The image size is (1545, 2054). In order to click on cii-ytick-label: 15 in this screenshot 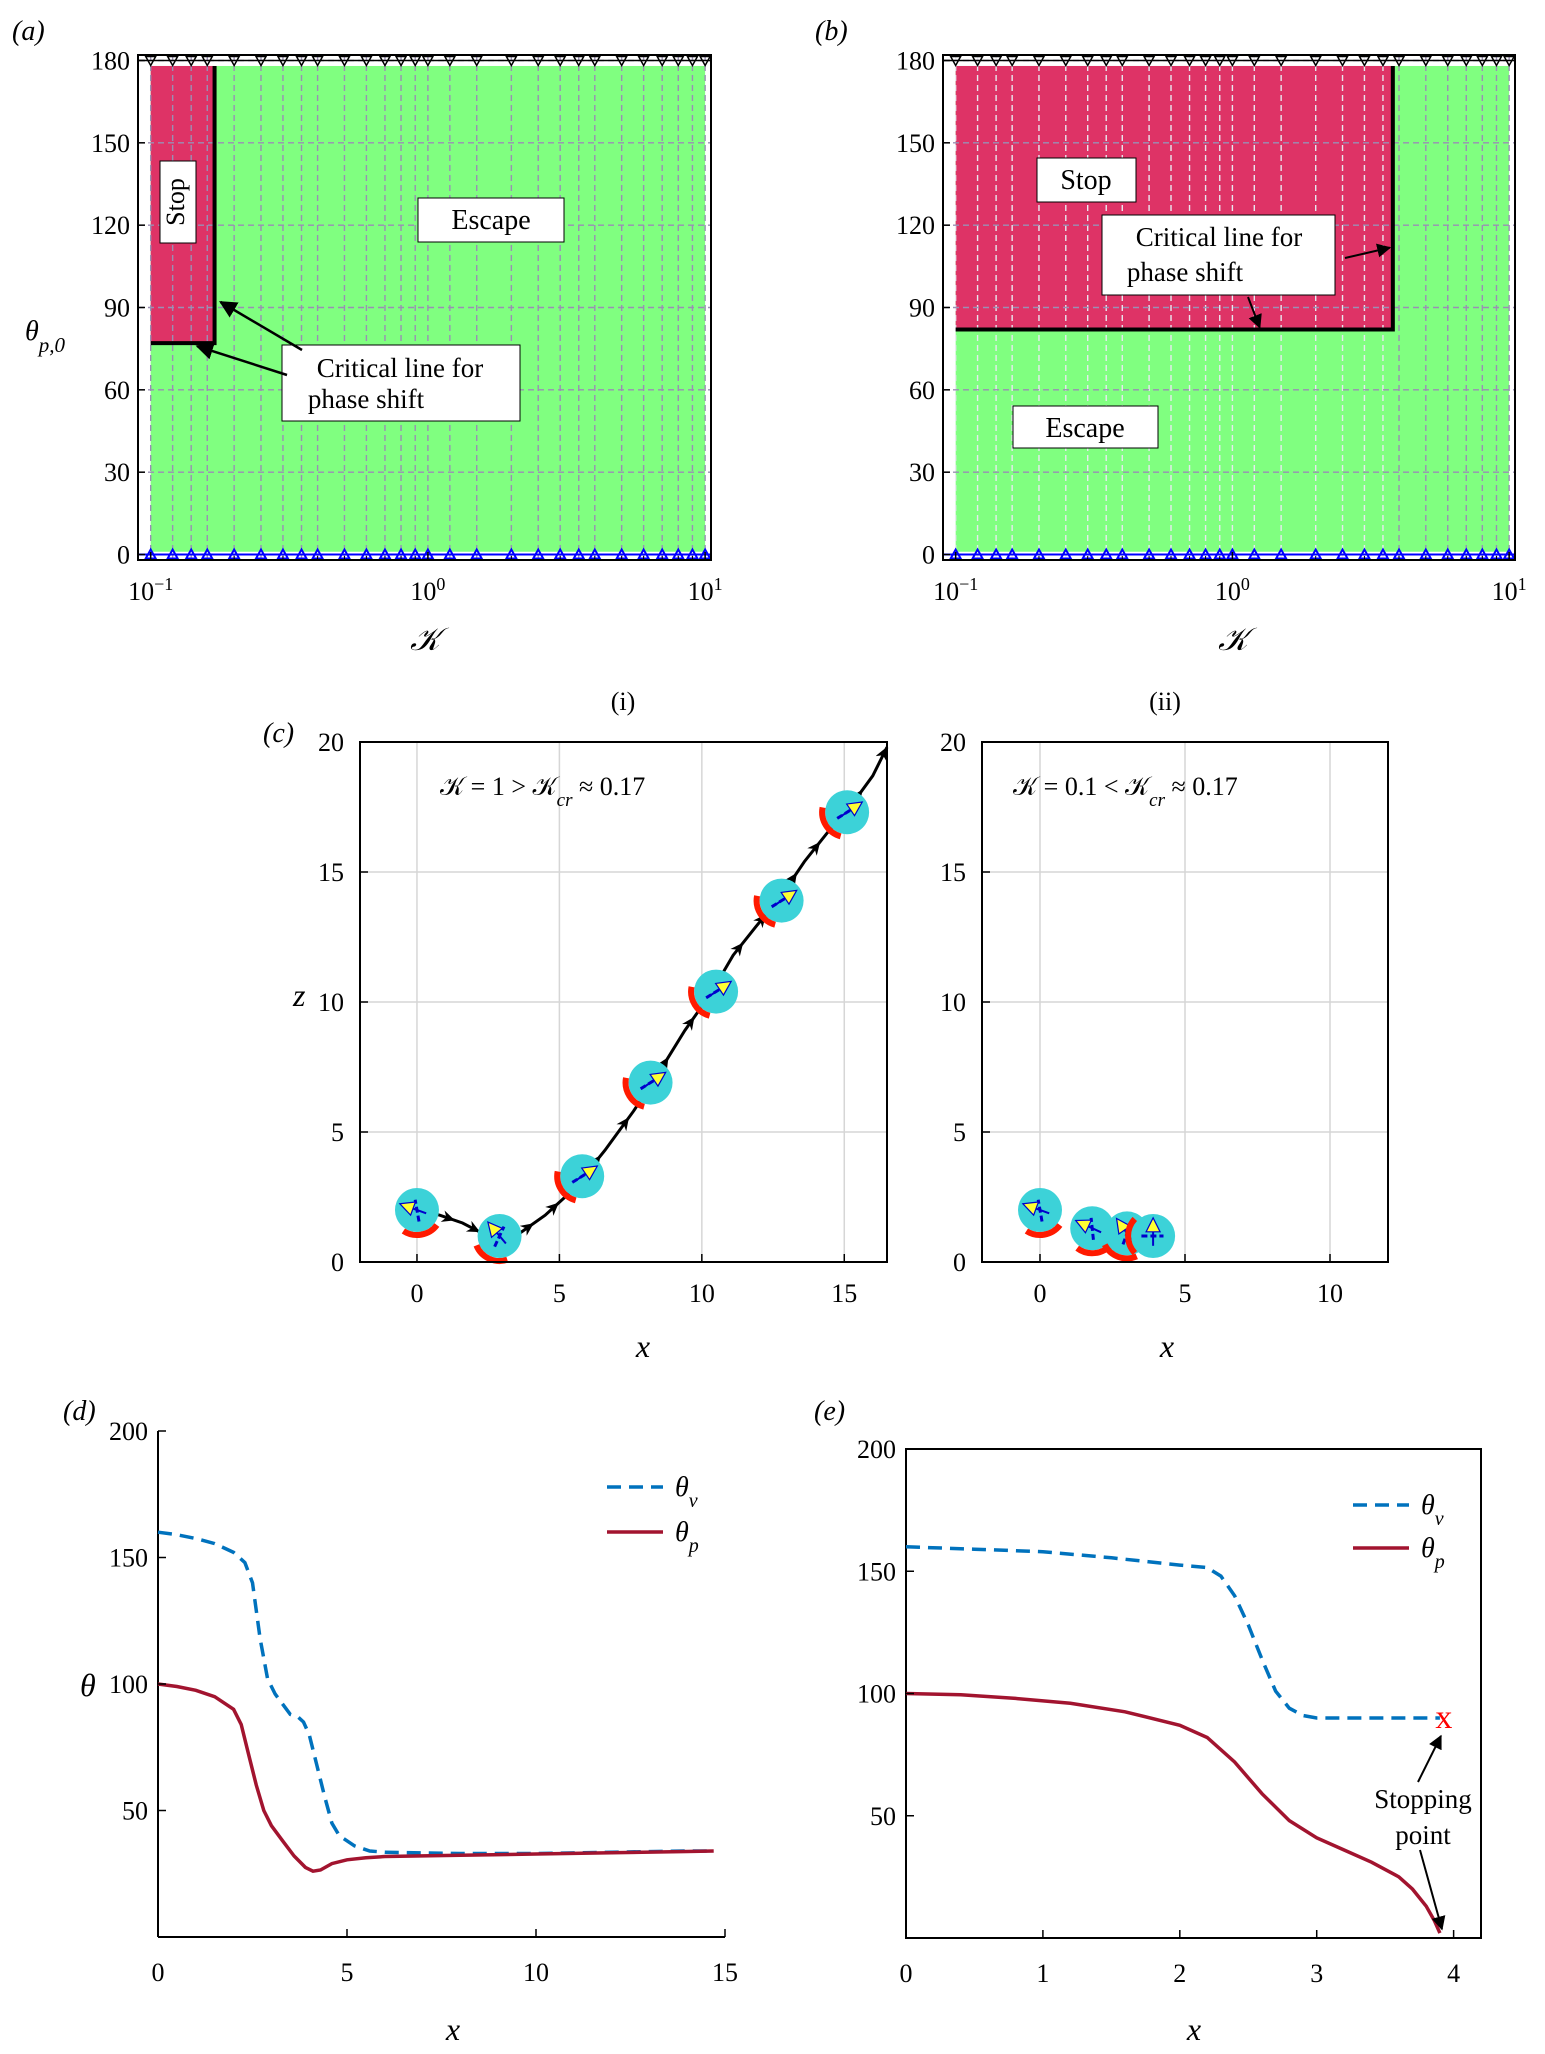, I will do `click(953, 872)`.